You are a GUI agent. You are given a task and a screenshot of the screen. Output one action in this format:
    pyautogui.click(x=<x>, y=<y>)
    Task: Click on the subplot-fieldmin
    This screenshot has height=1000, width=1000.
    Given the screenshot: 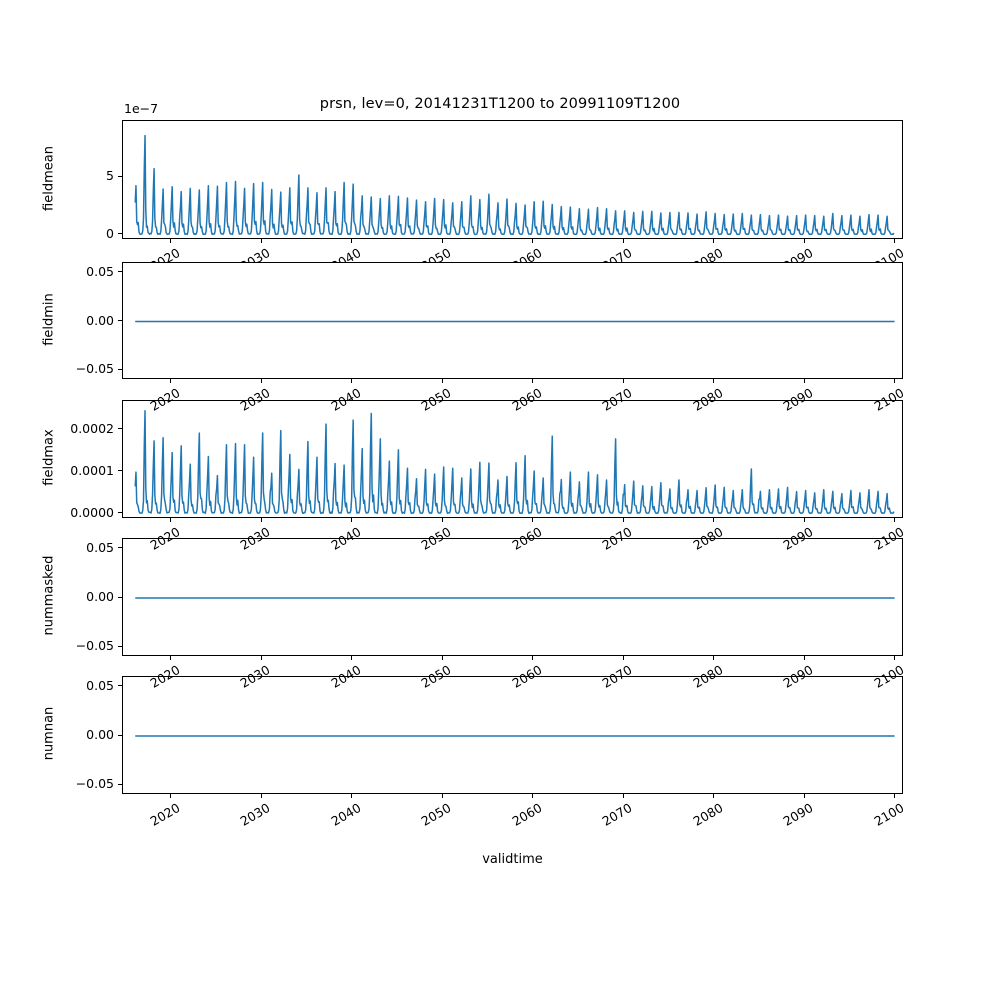 What is the action you would take?
    pyautogui.click(x=512, y=320)
    